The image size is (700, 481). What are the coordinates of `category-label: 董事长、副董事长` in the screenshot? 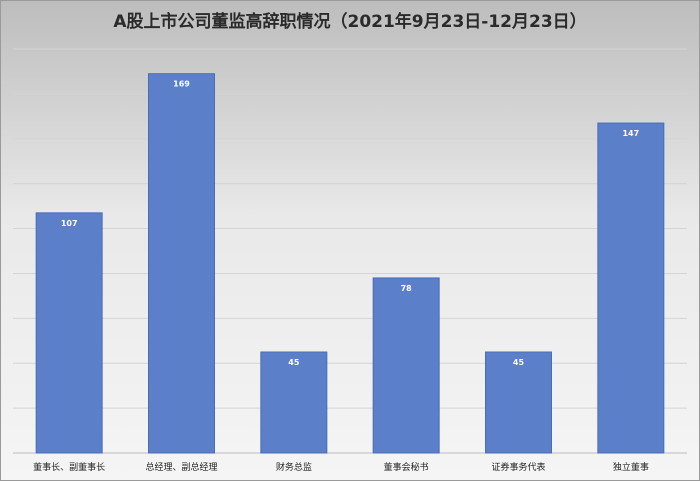 It's located at (69, 467).